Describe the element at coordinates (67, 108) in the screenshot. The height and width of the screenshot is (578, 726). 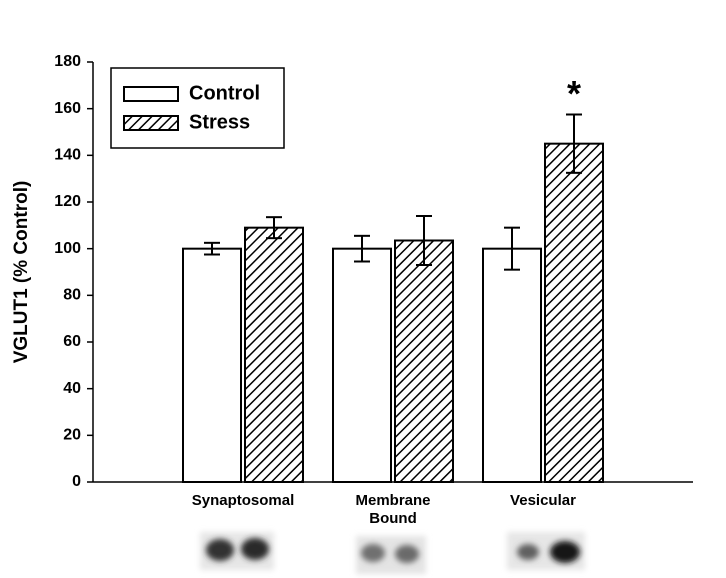
I see `y-tick-label: 160` at that location.